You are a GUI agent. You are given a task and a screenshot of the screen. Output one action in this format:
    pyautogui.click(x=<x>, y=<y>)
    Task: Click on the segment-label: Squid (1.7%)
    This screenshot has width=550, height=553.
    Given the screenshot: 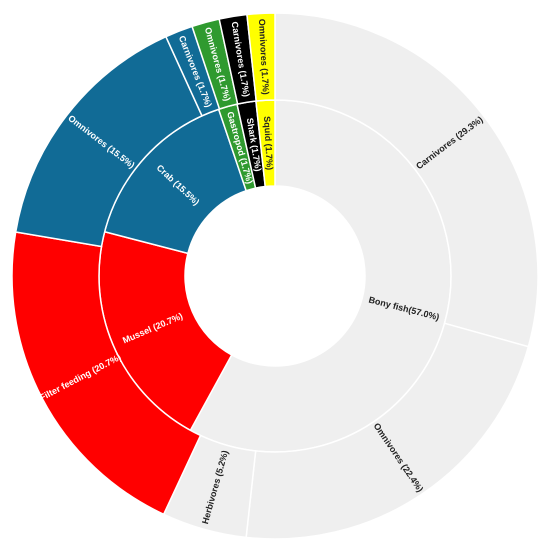 What is the action you would take?
    pyautogui.click(x=268, y=143)
    